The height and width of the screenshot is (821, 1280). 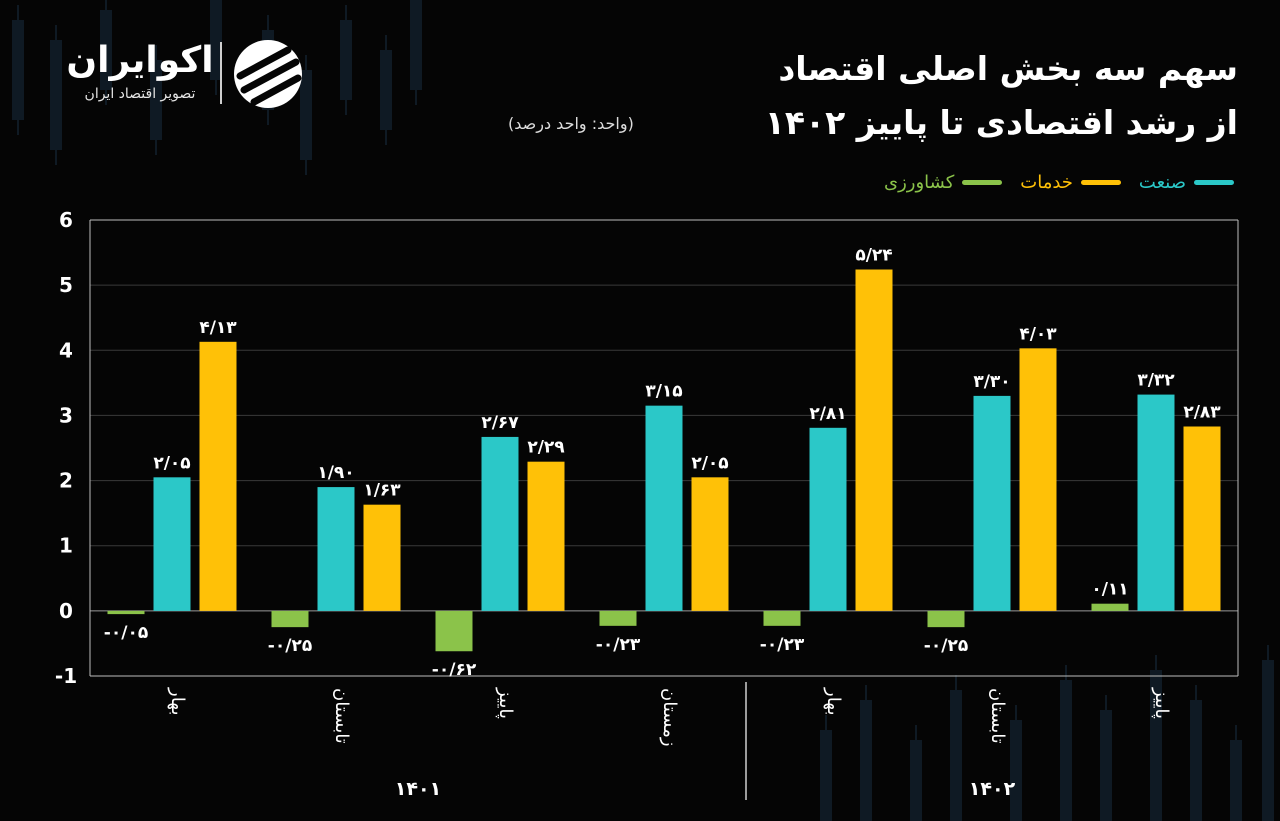 What do you see at coordinates (500, 423) in the screenshot?
I see `data-label-industry: ۲/۶۷` at bounding box center [500, 423].